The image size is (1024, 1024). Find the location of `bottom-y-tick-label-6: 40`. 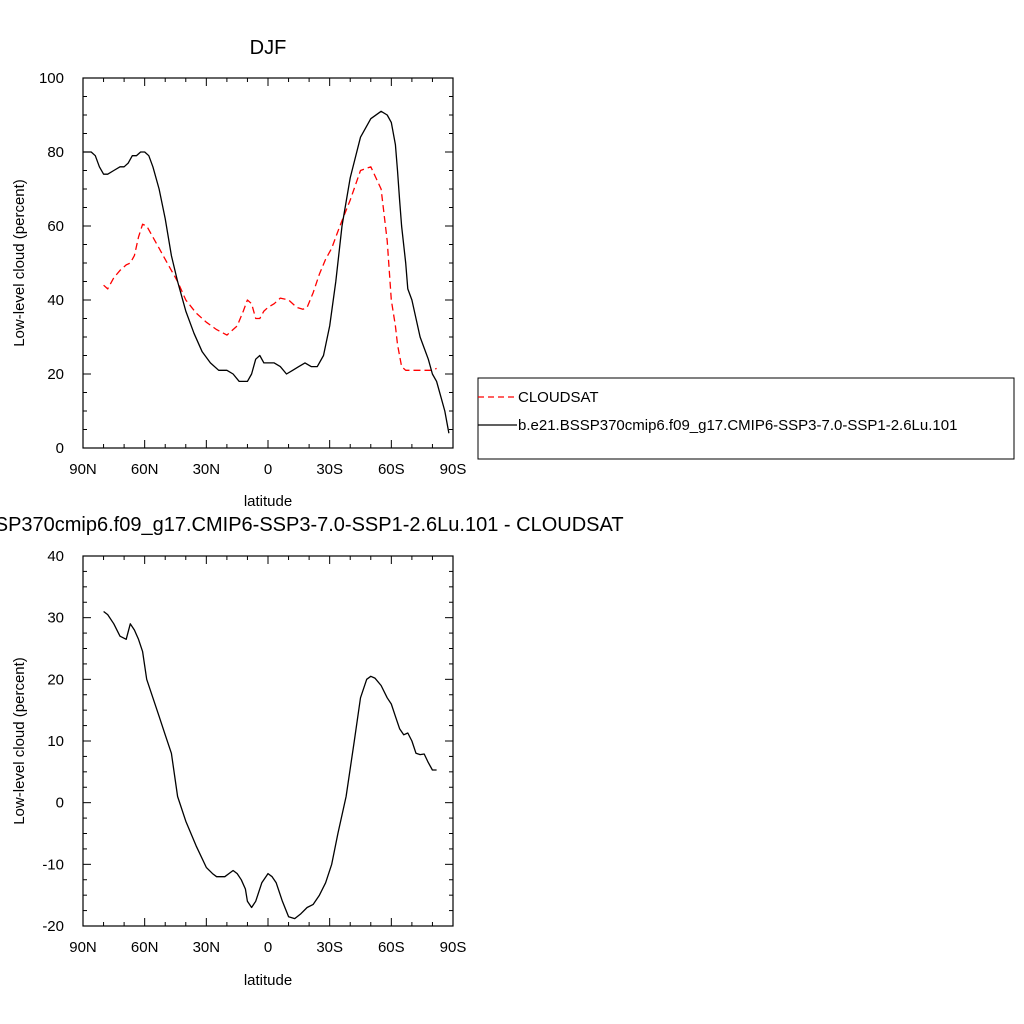

bottom-y-tick-label-6: 40 is located at coordinates (55, 556).